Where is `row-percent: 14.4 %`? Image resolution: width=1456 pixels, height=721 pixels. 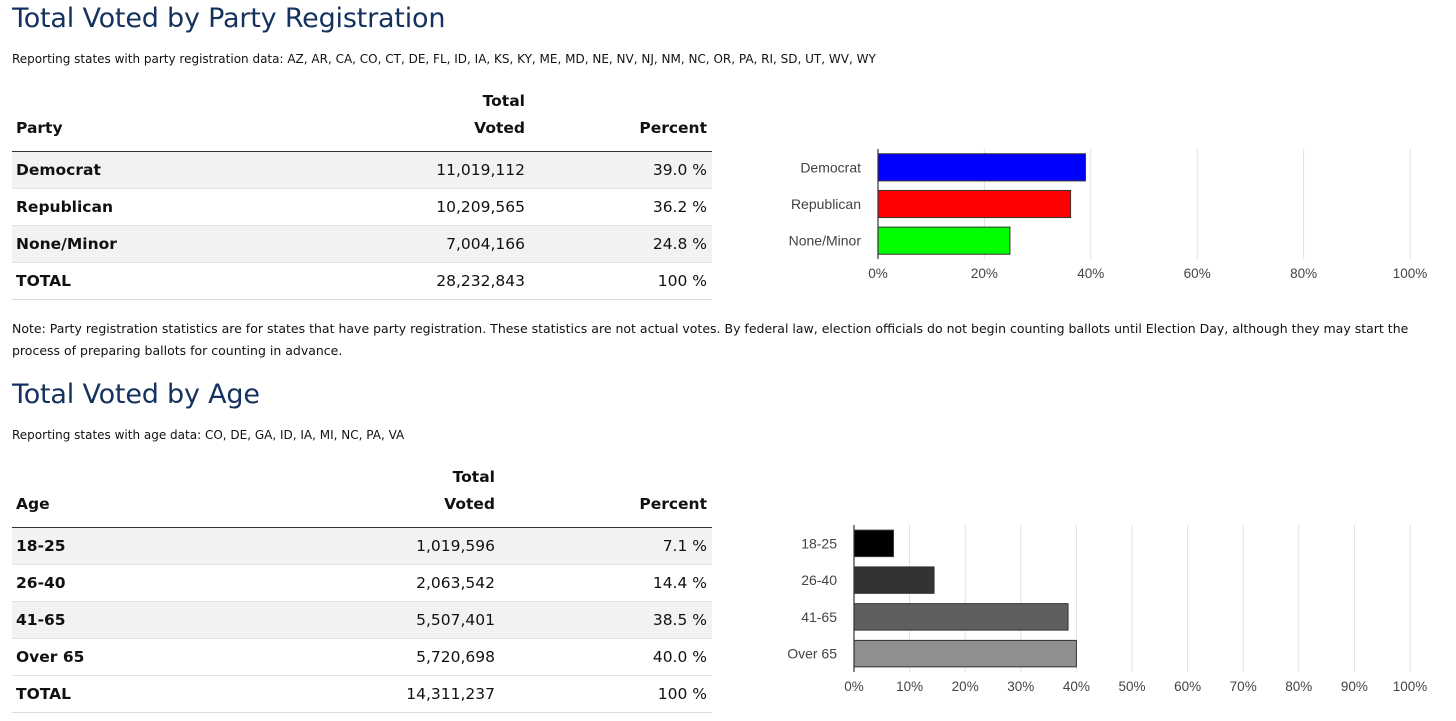
row-percent: 14.4 % is located at coordinates (606, 583).